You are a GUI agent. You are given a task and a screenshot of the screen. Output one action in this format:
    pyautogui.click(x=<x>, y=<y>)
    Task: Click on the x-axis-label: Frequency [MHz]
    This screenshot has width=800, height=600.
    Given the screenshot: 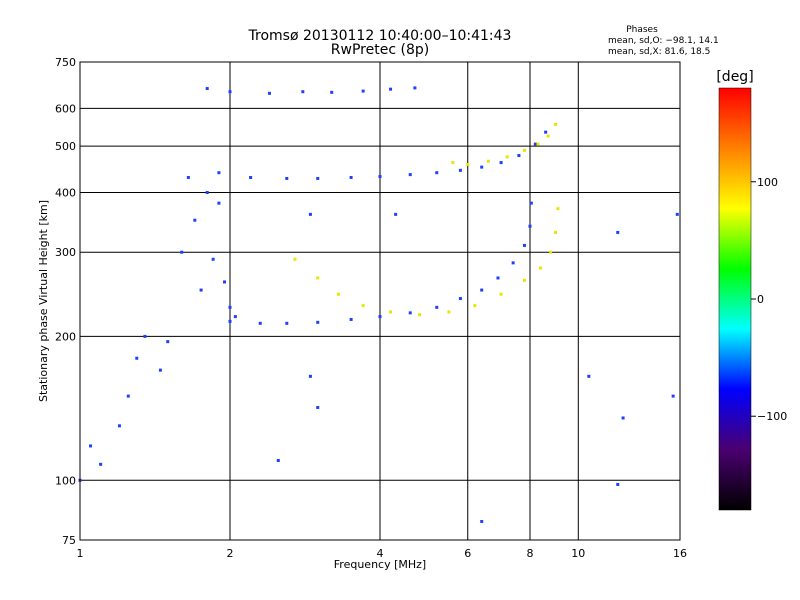 What is the action you would take?
    pyautogui.click(x=380, y=564)
    